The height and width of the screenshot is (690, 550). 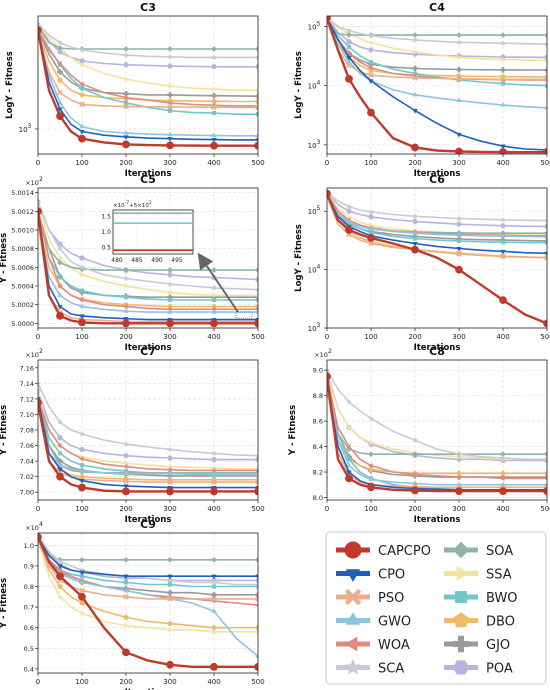 What do you see at coordinates (323, 353) in the screenshot?
I see `y-axis-multiplier: ×10²` at bounding box center [323, 353].